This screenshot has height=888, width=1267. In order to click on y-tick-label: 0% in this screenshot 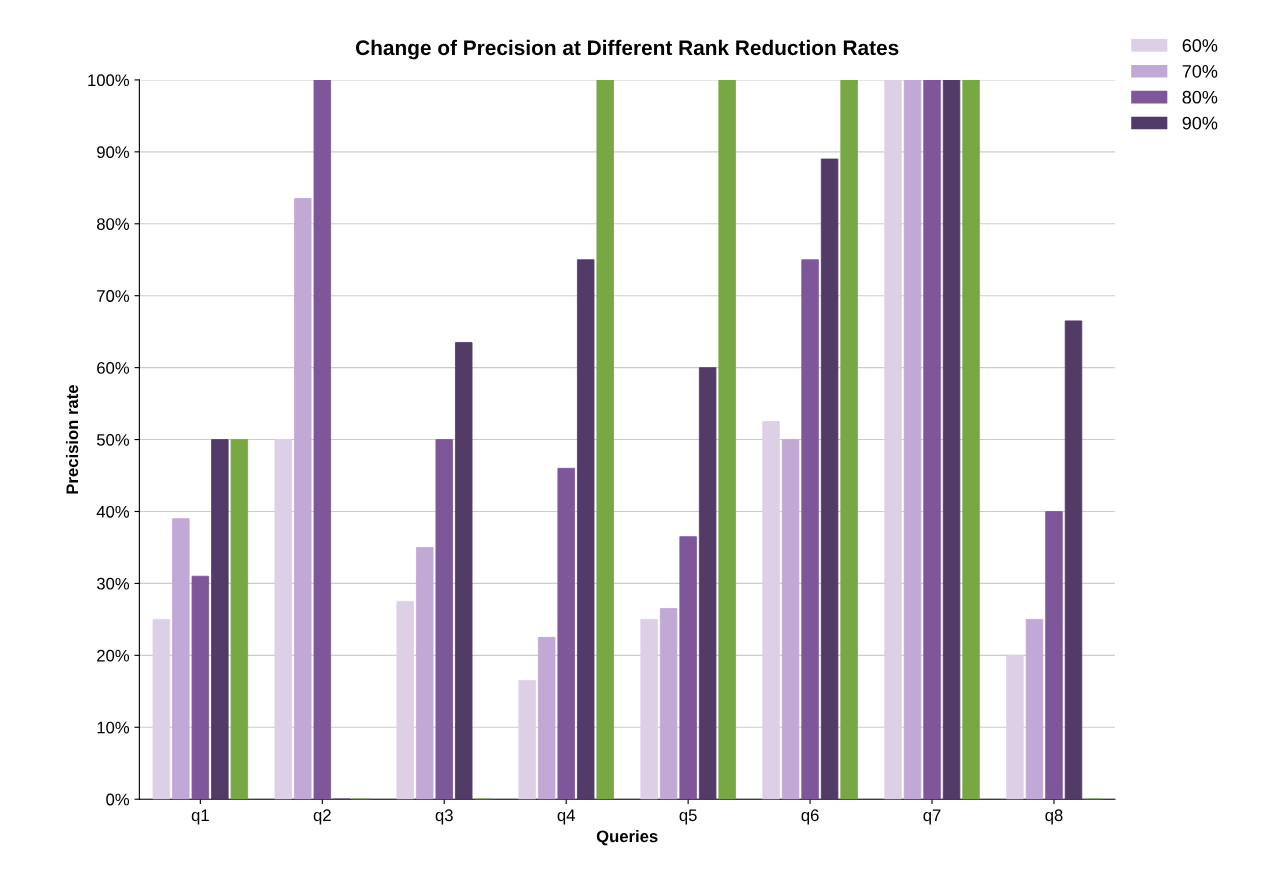, I will do `click(118, 799)`.